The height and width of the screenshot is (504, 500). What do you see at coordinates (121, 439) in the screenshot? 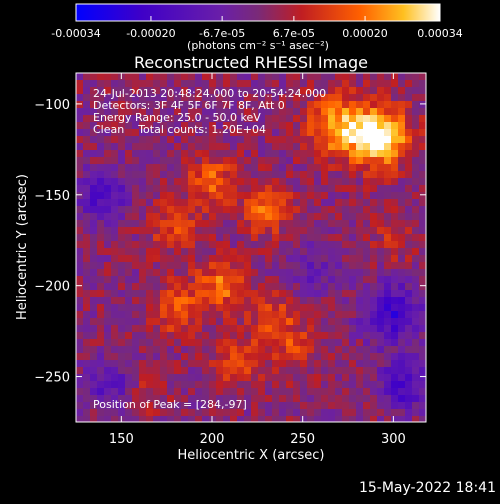
I see `x-tick-label: 150` at bounding box center [121, 439].